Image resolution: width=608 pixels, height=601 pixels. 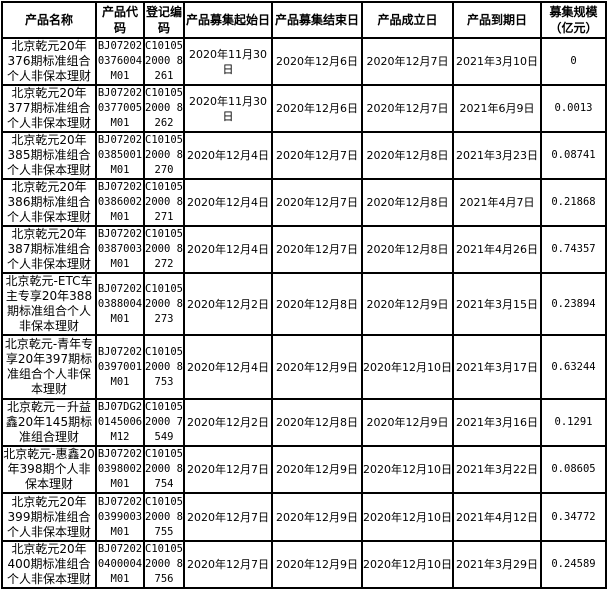 I want to click on cell-name: 北京乾元20年400期标准组合个人非保本理财, so click(x=49, y=564).